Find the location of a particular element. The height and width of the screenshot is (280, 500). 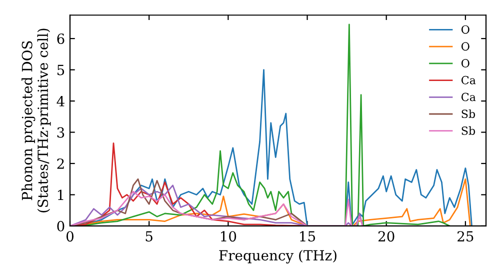

x-axis-title: Frequency (THz) is located at coordinates (277, 257).